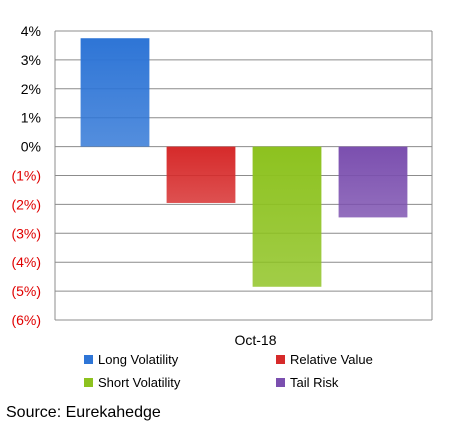 The height and width of the screenshot is (432, 450). Describe the element at coordinates (31, 147) in the screenshot. I see `y-tick-label: 0%` at that location.